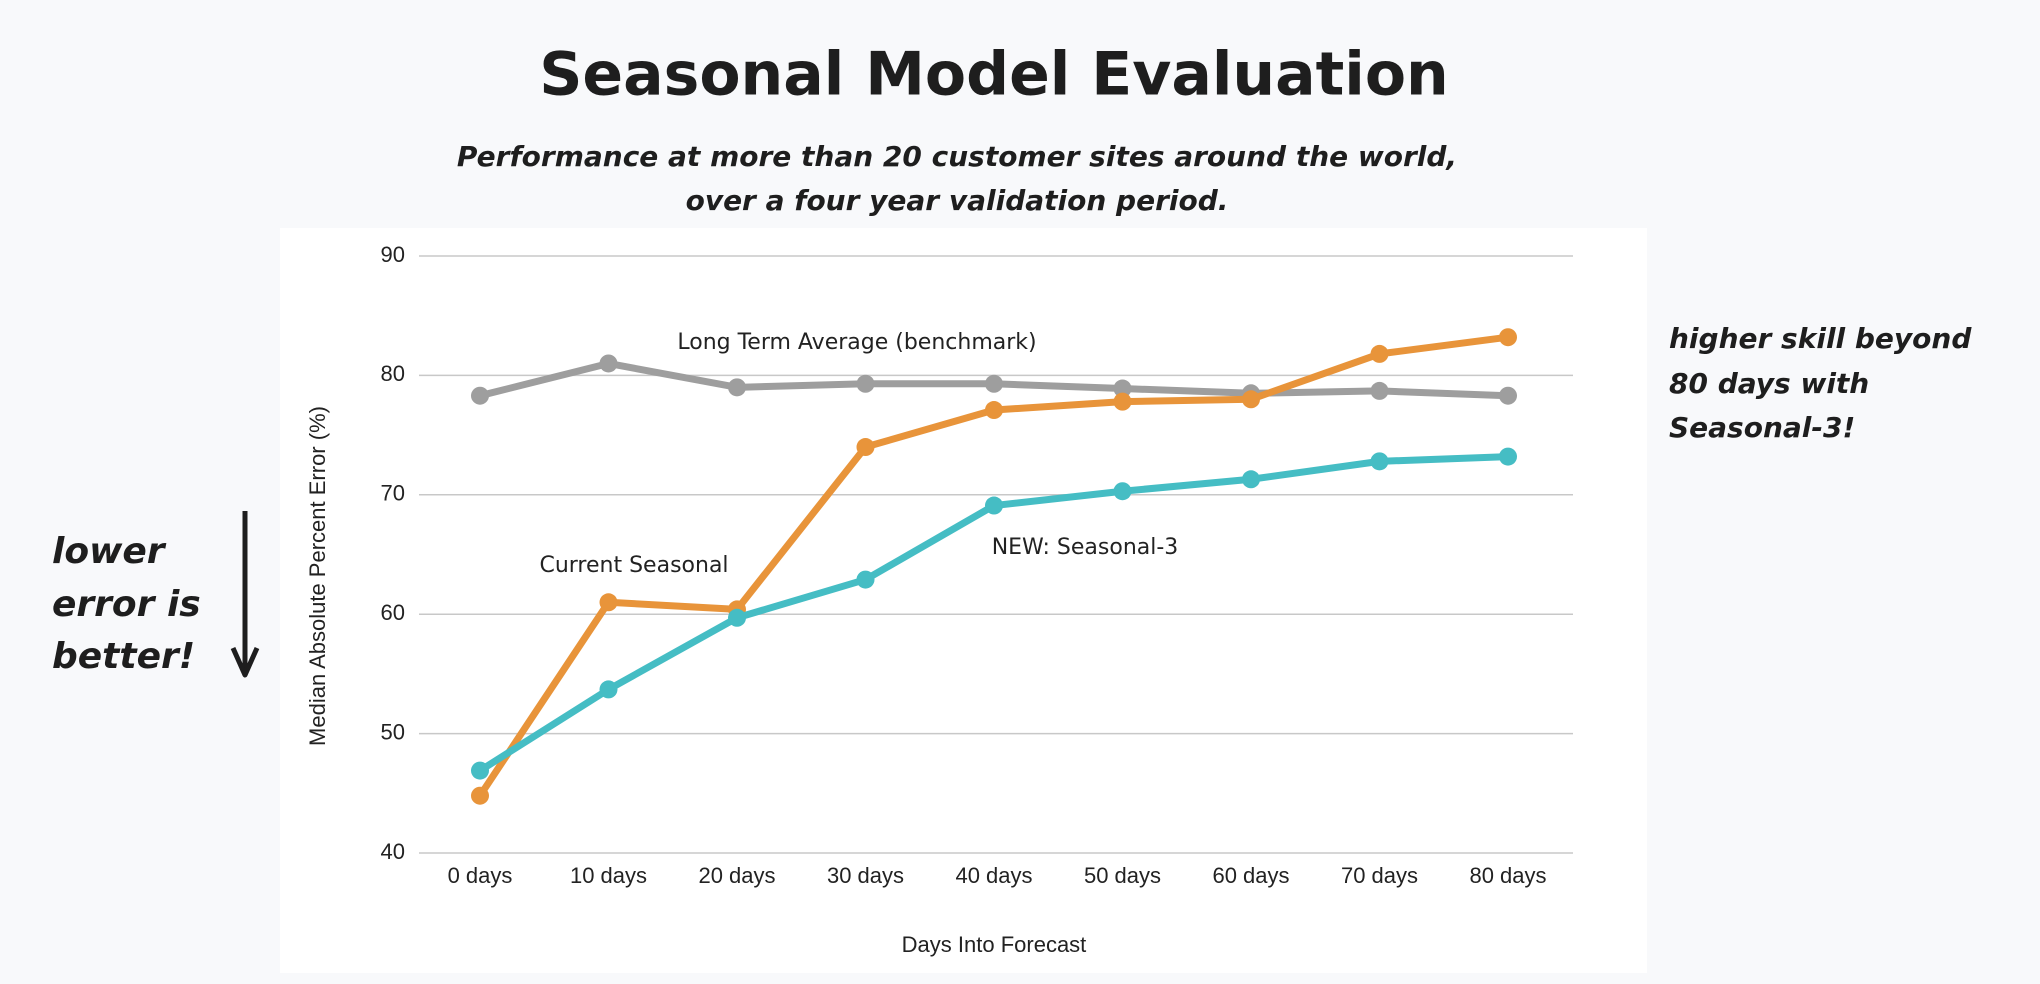  What do you see at coordinates (736, 875) in the screenshot?
I see `x-tick-label: 20 days` at bounding box center [736, 875].